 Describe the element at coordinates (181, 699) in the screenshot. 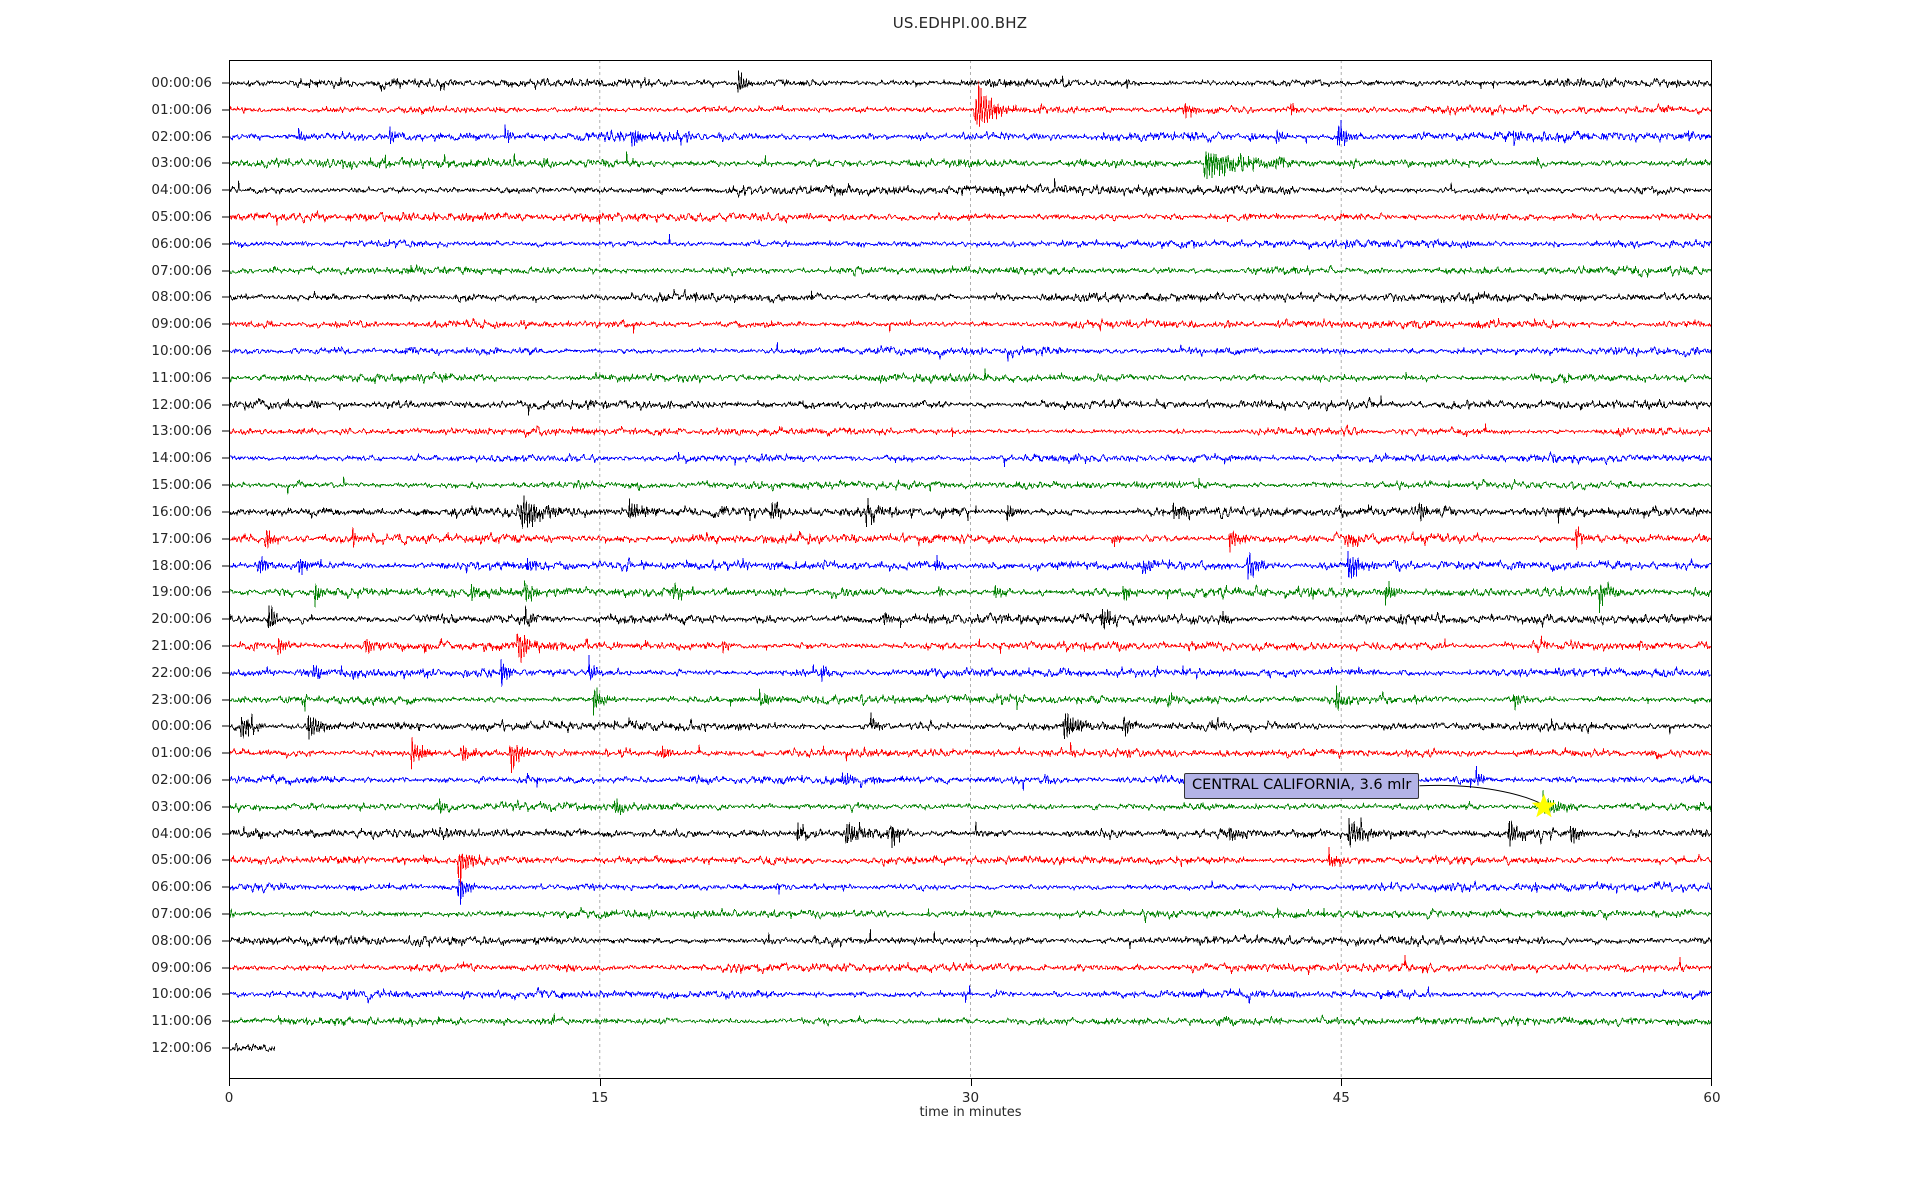

I see `y-axis-tick-label: 23:00:06` at that location.